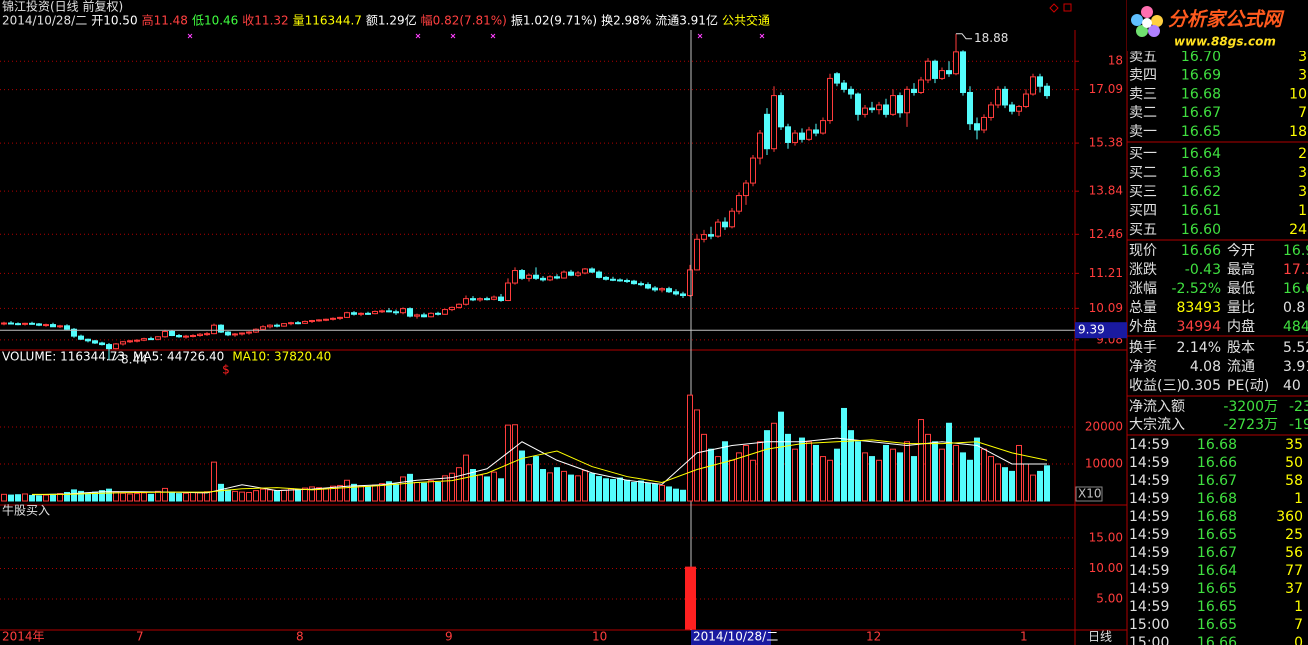 The image size is (1308, 645). What do you see at coordinates (1143, 211) in the screenshot?
I see `panel-cell: 买四` at bounding box center [1143, 211].